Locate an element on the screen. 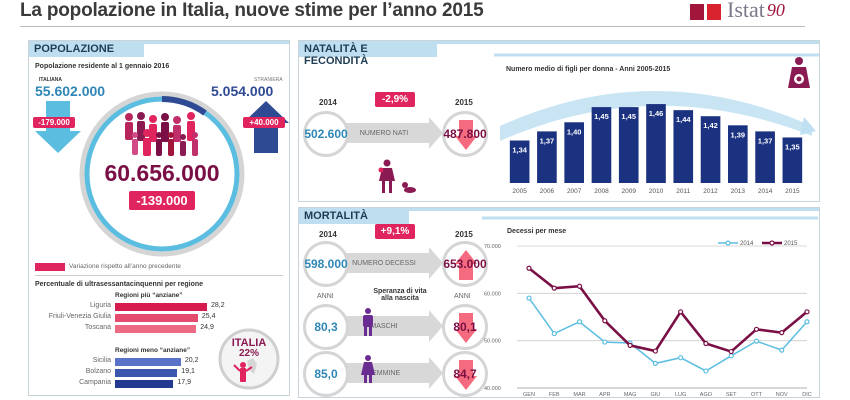 This screenshot has height=400, width=850. femmine-down-arrow-icon is located at coordinates (466, 375).